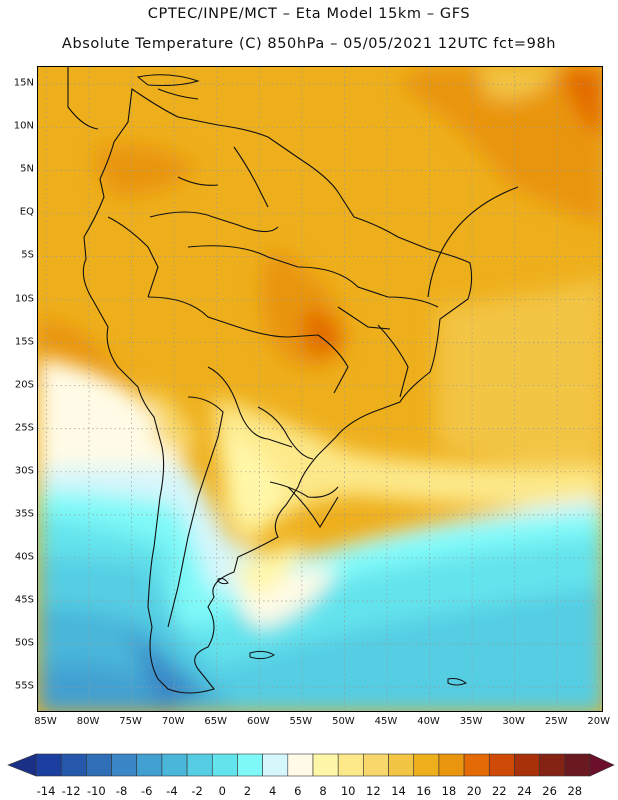 The width and height of the screenshot is (618, 800). What do you see at coordinates (23, 126) in the screenshot?
I see `lat-tick-label: 10N` at bounding box center [23, 126].